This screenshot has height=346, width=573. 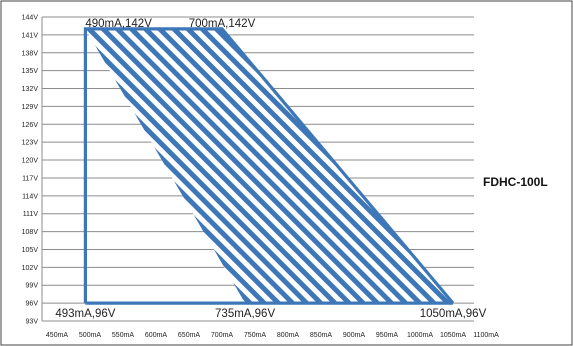 What do you see at coordinates (32, 322) in the screenshot?
I see `y-tick-label: 93V` at bounding box center [32, 322].